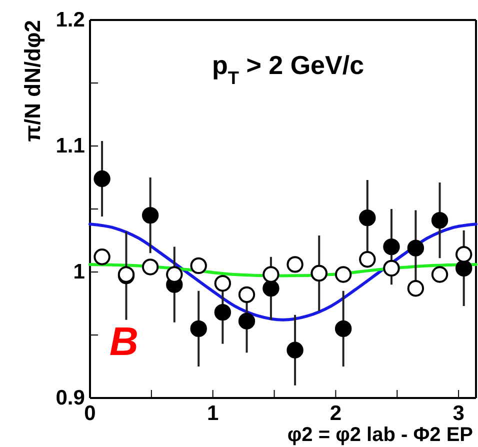 The width and height of the screenshot is (478, 447). I want to click on y-axis-title: π/N dN/dφ2, so click(32, 81).